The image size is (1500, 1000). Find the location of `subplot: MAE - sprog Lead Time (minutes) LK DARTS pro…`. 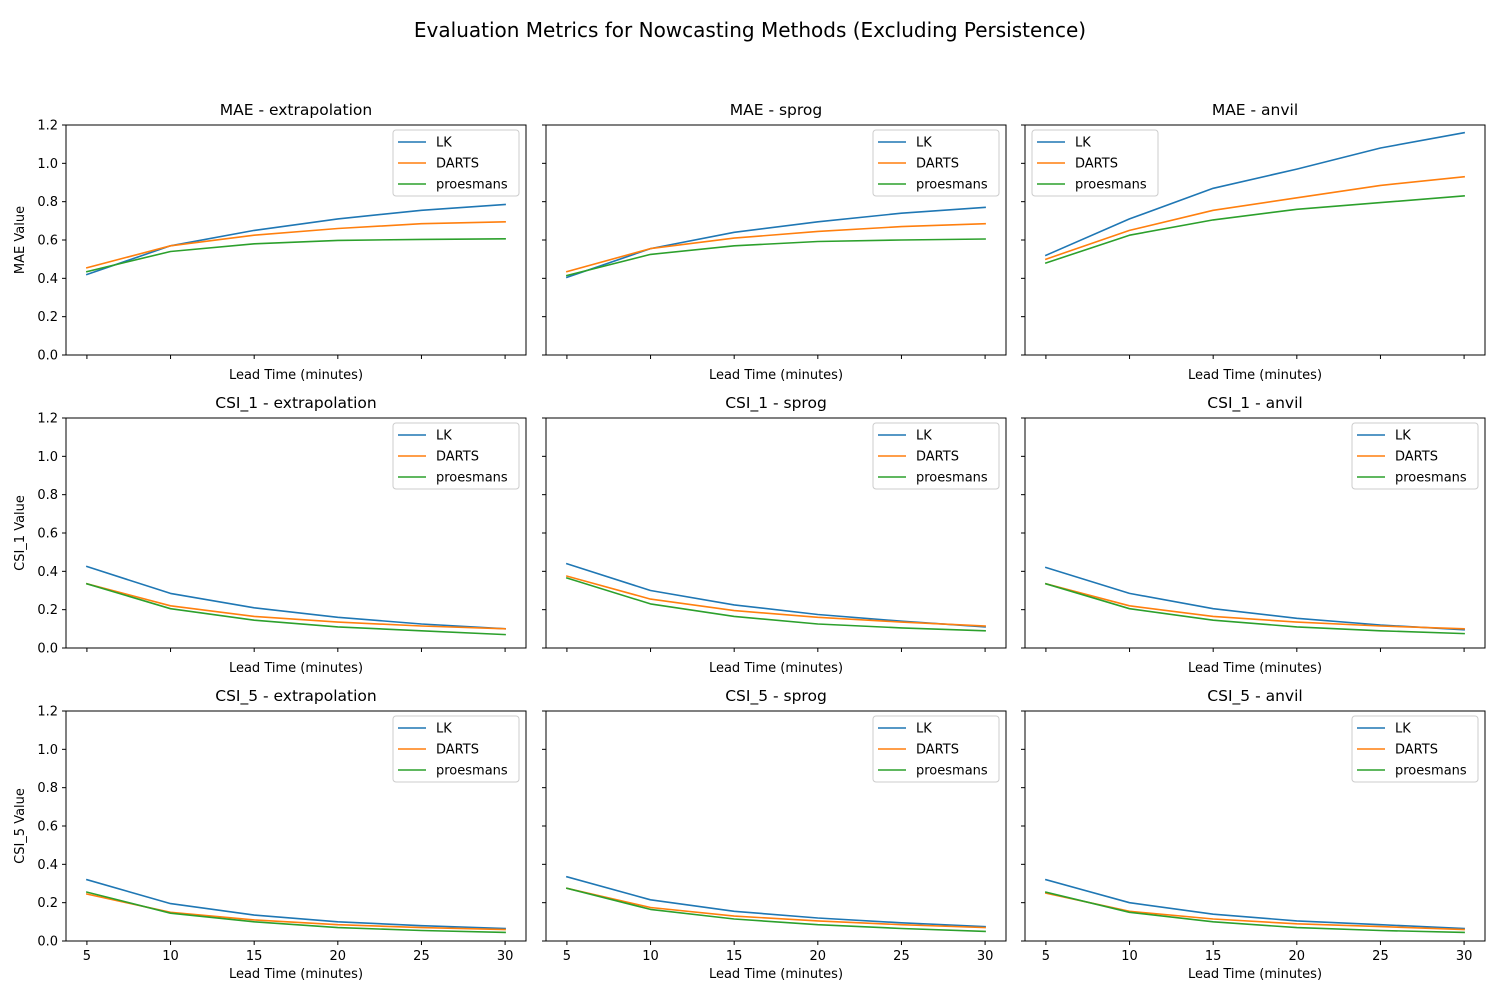

subplot: MAE - sprog Lead Time (minutes) LK DARTS pro… is located at coordinates (774, 242).